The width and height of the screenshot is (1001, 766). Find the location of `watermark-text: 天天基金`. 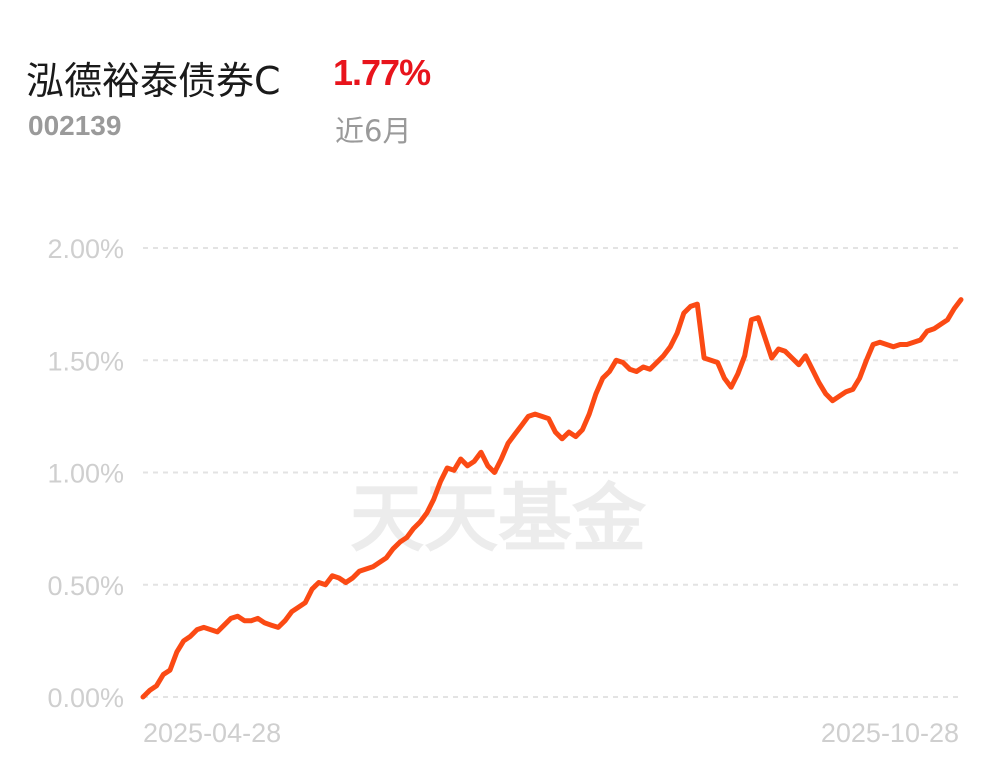

watermark-text: 天天基金 is located at coordinates (498, 519).